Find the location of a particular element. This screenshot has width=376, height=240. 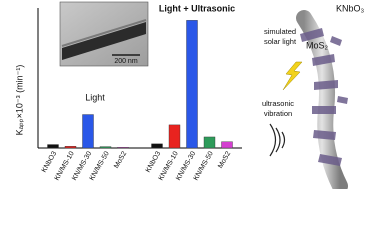

inset-image: 200 nm is located at coordinates (104, 34).